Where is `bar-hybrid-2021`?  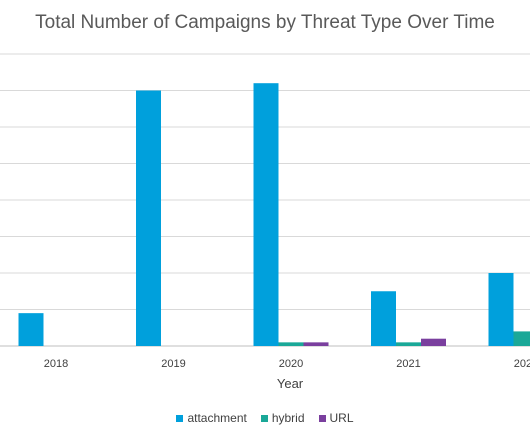 bar-hybrid-2021 is located at coordinates (408, 344).